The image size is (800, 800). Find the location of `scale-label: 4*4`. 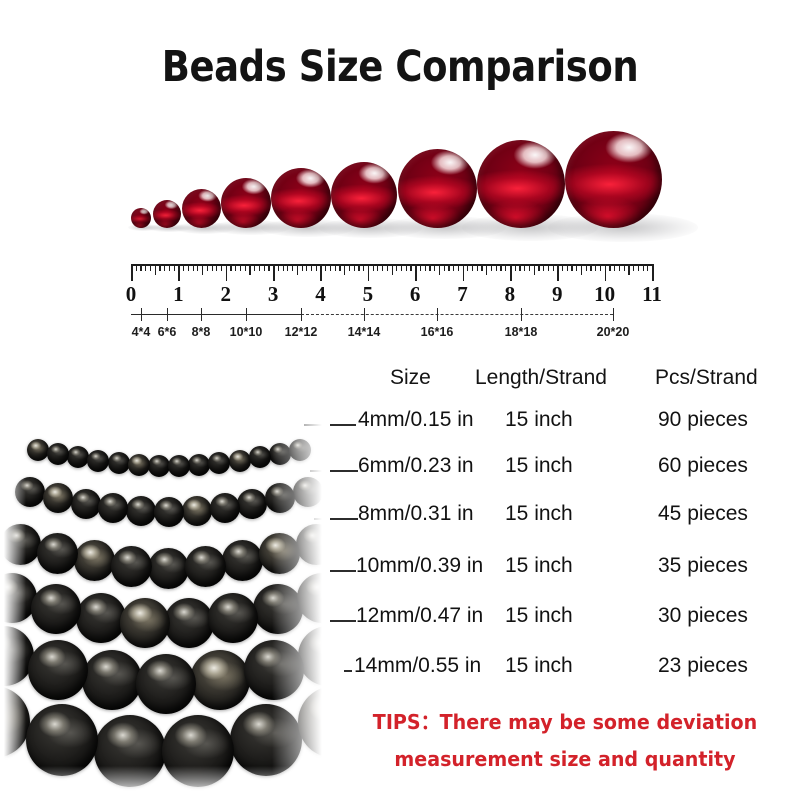

scale-label: 4*4 is located at coordinates (141, 332).